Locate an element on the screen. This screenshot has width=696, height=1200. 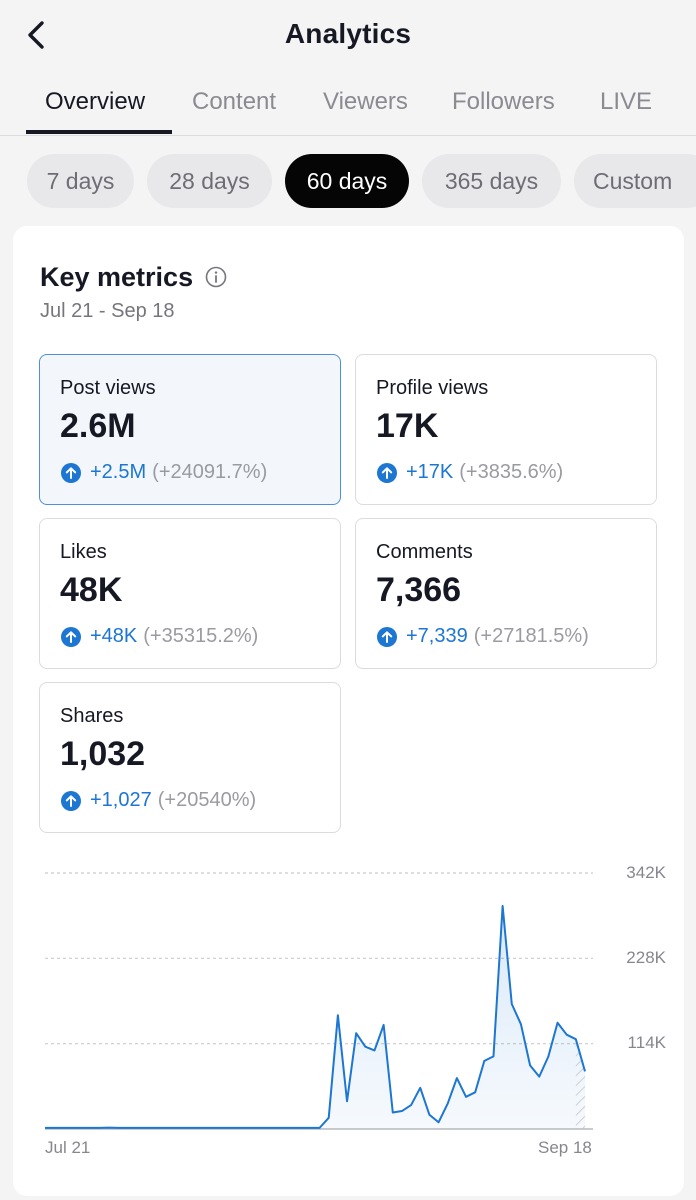
chip-28-days: 28 days is located at coordinates (209, 181).